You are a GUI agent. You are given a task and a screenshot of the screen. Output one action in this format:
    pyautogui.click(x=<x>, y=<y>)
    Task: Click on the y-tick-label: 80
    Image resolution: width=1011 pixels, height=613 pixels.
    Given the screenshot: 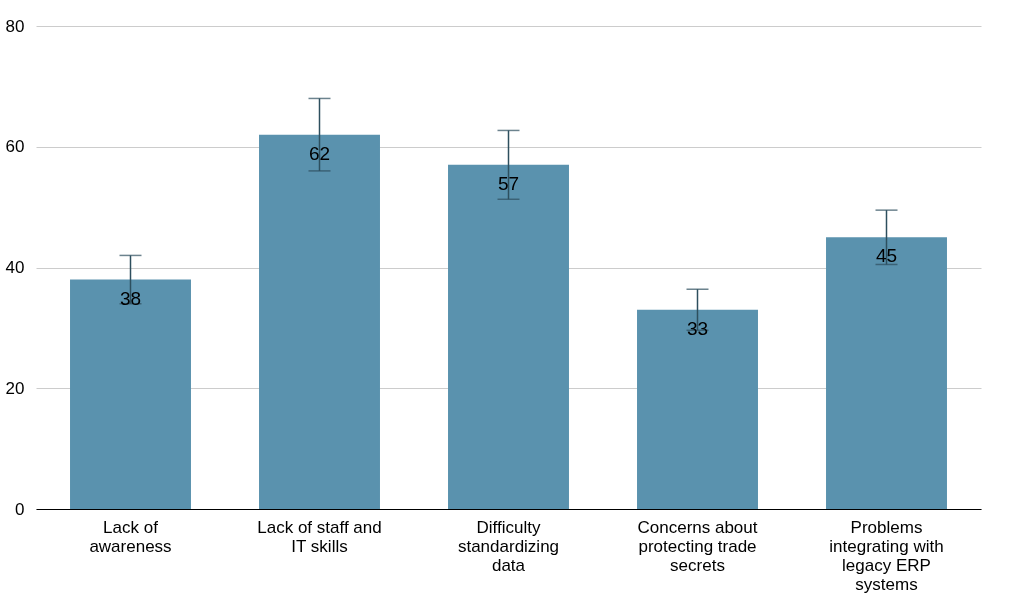 What is the action you would take?
    pyautogui.click(x=15, y=26)
    